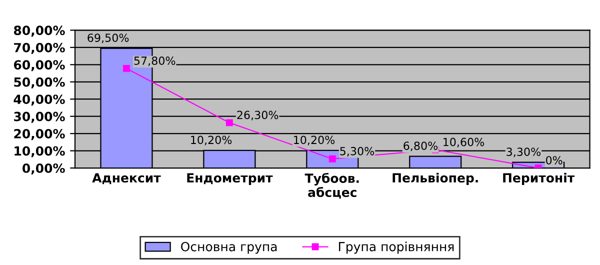 The height and width of the screenshot is (265, 600). Describe the element at coordinates (39, 152) in the screenshot. I see `y-tick-label: 10,00%` at that location.